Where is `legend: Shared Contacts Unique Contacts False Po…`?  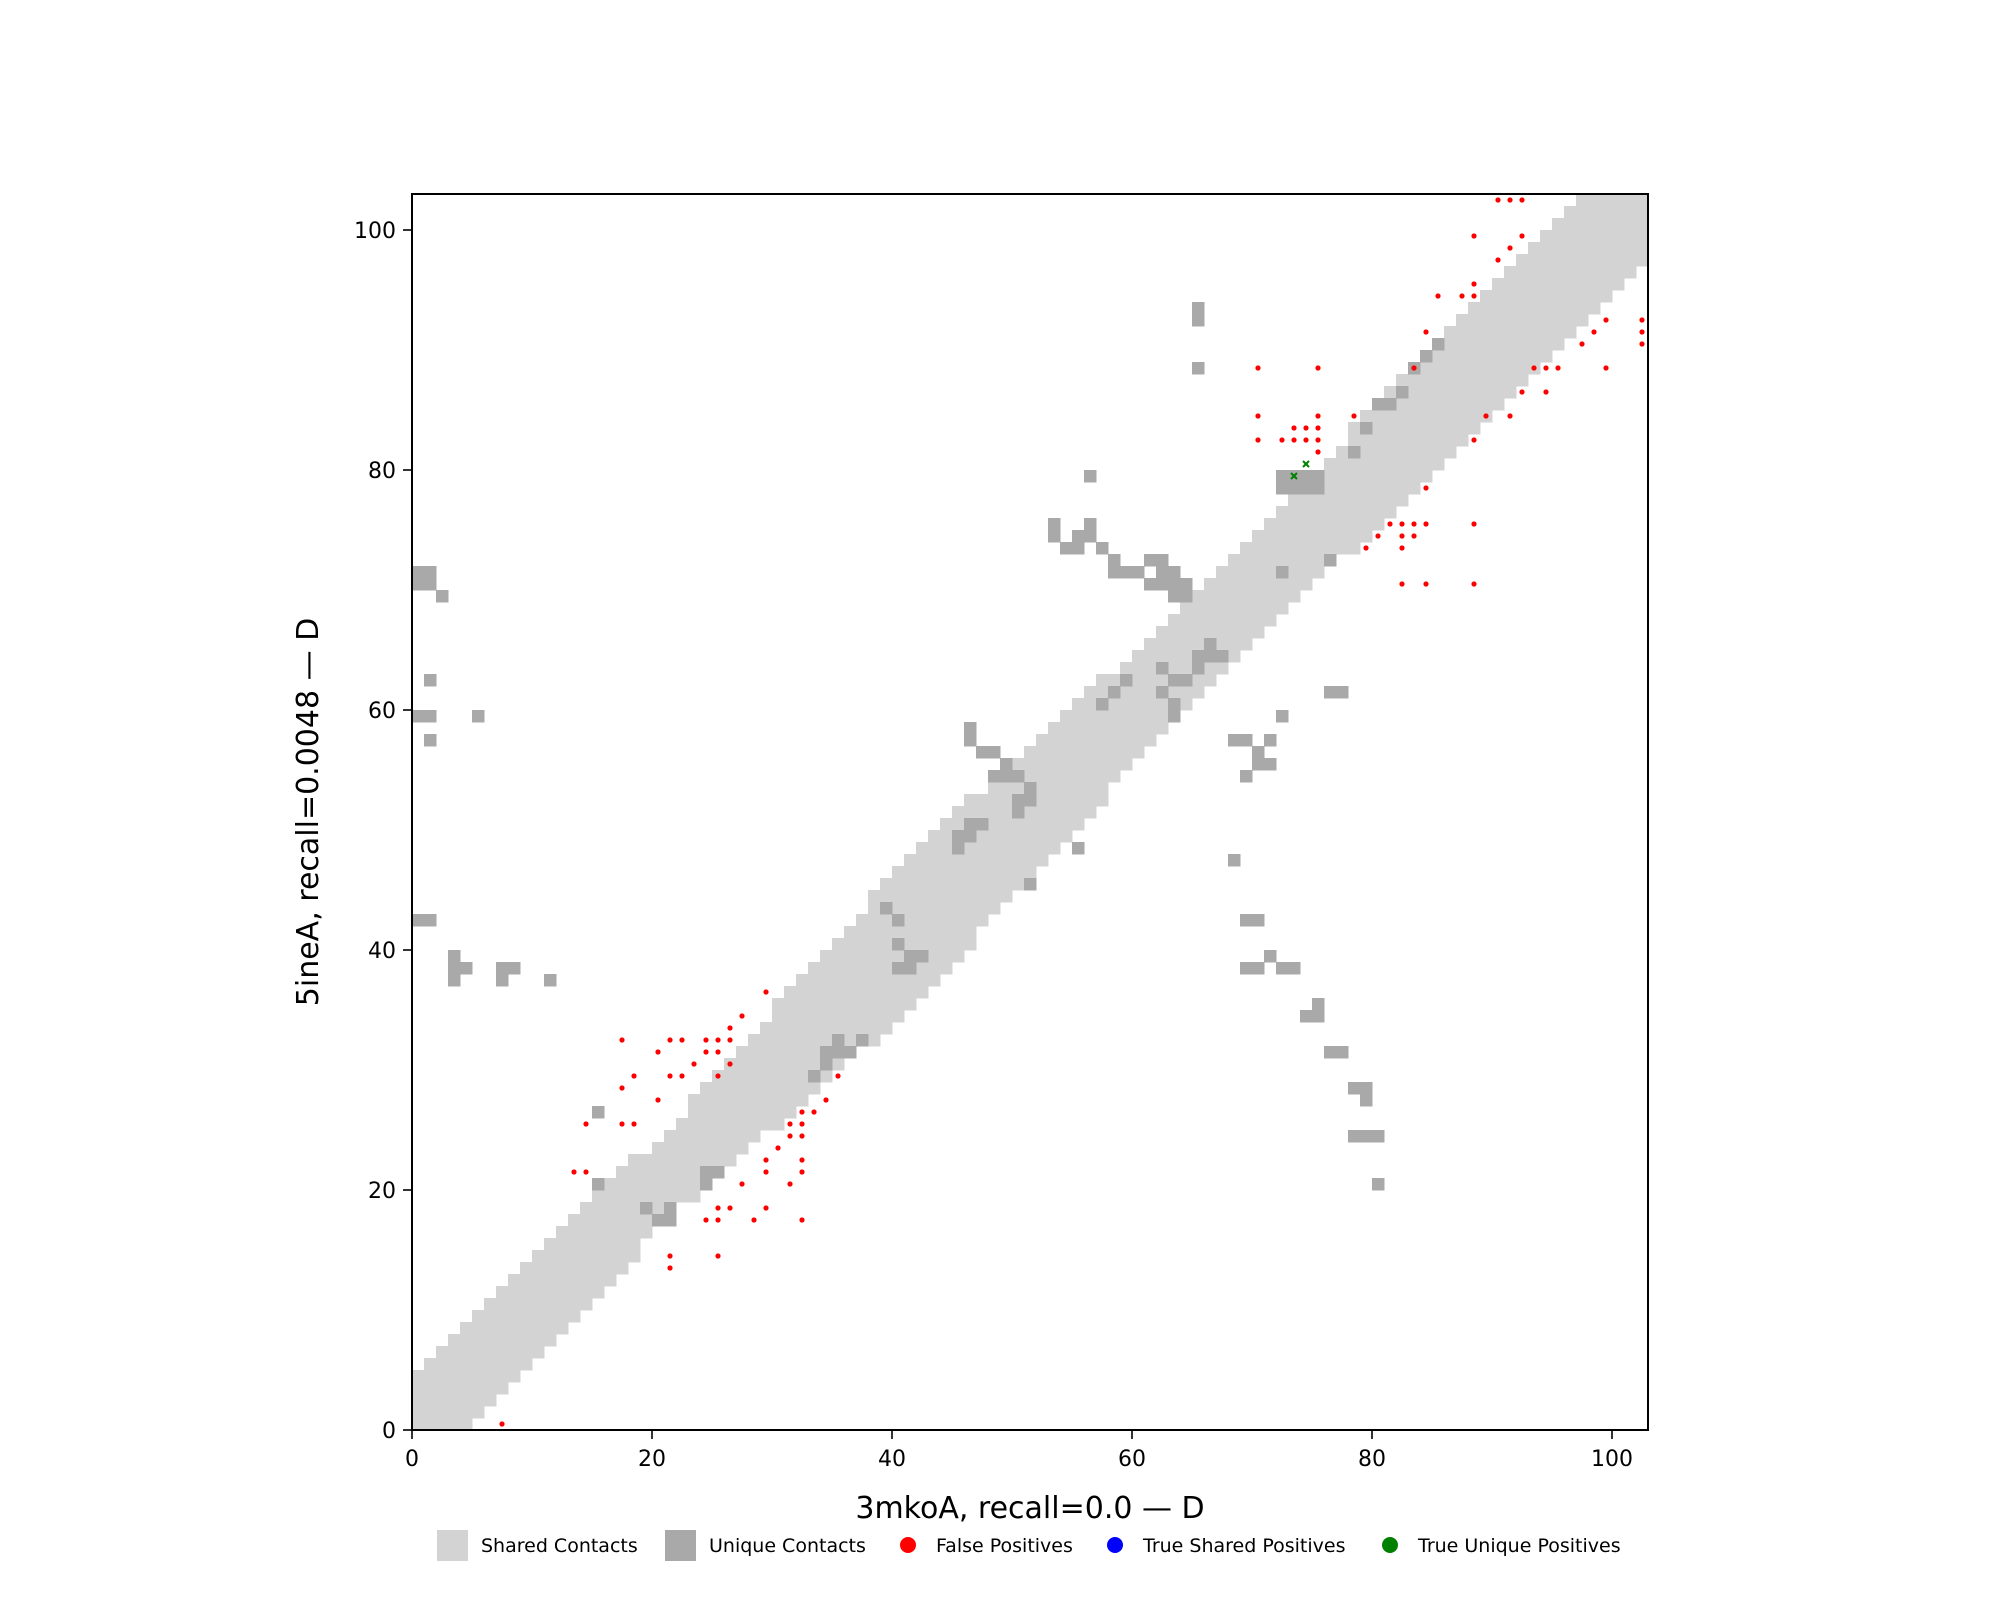 legend: Shared Contacts Unique Contacts False Po… is located at coordinates (1029, 1545).